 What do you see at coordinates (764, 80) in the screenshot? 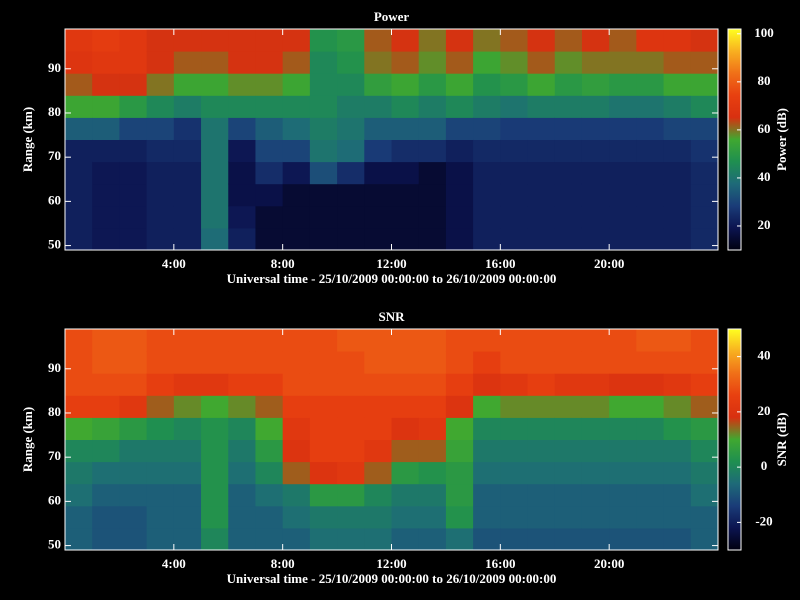
I see `colorbar-tick-label: 80` at bounding box center [764, 80].